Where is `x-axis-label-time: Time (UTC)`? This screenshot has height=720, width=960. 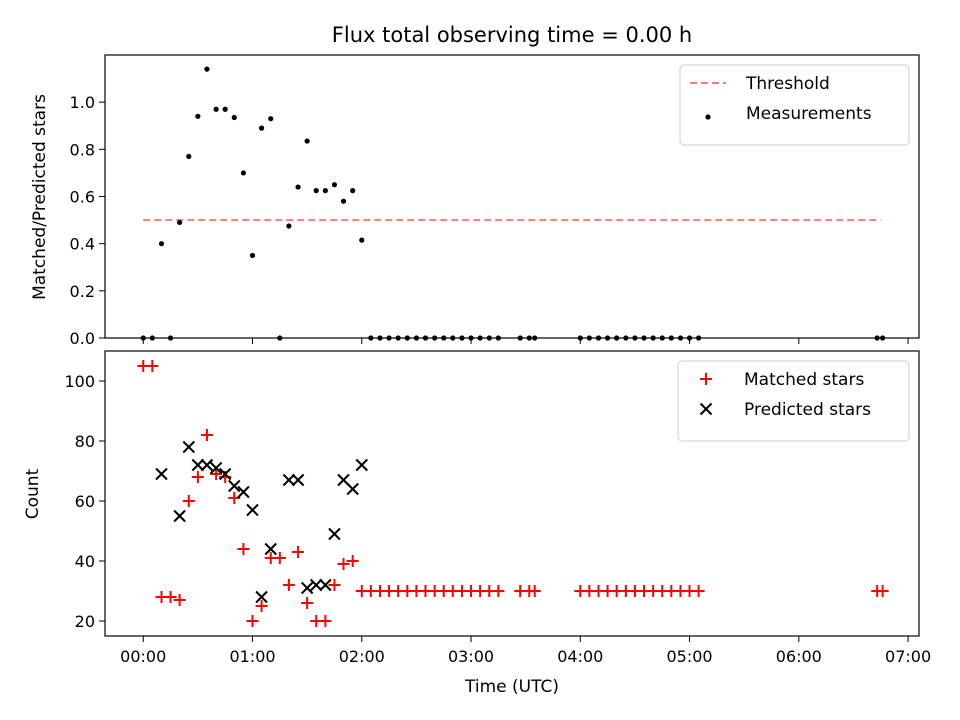
x-axis-label-time: Time (UTC) is located at coordinates (511, 687).